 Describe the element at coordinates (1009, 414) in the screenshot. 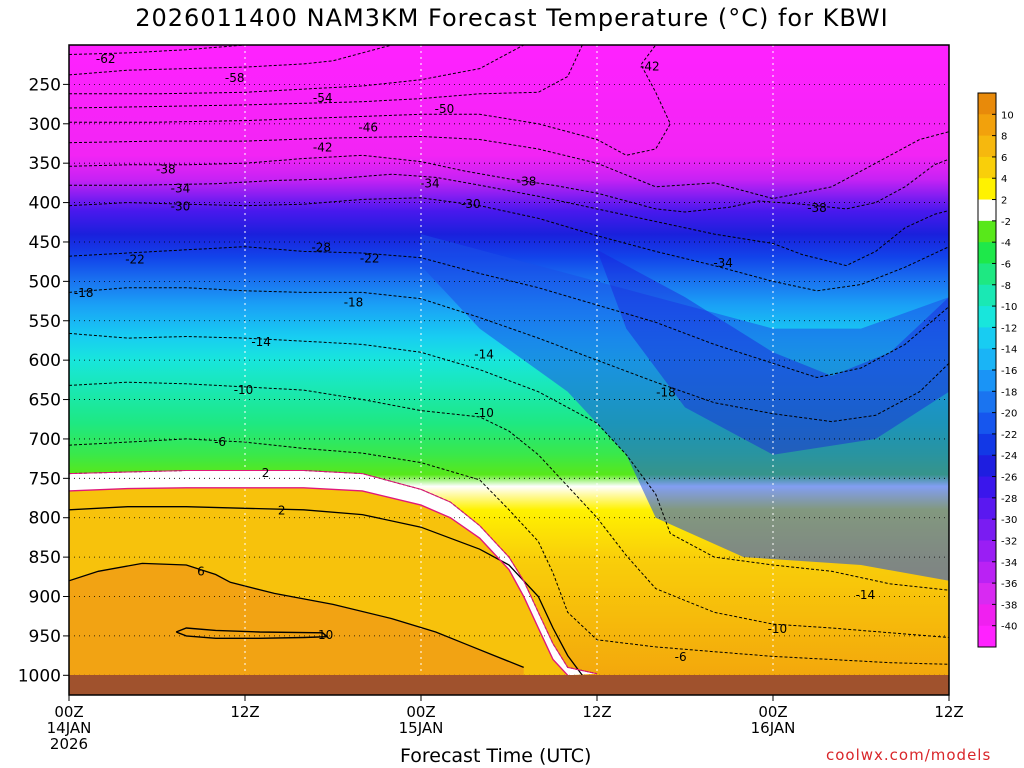

I see `colorbar-tick-label: -20` at that location.